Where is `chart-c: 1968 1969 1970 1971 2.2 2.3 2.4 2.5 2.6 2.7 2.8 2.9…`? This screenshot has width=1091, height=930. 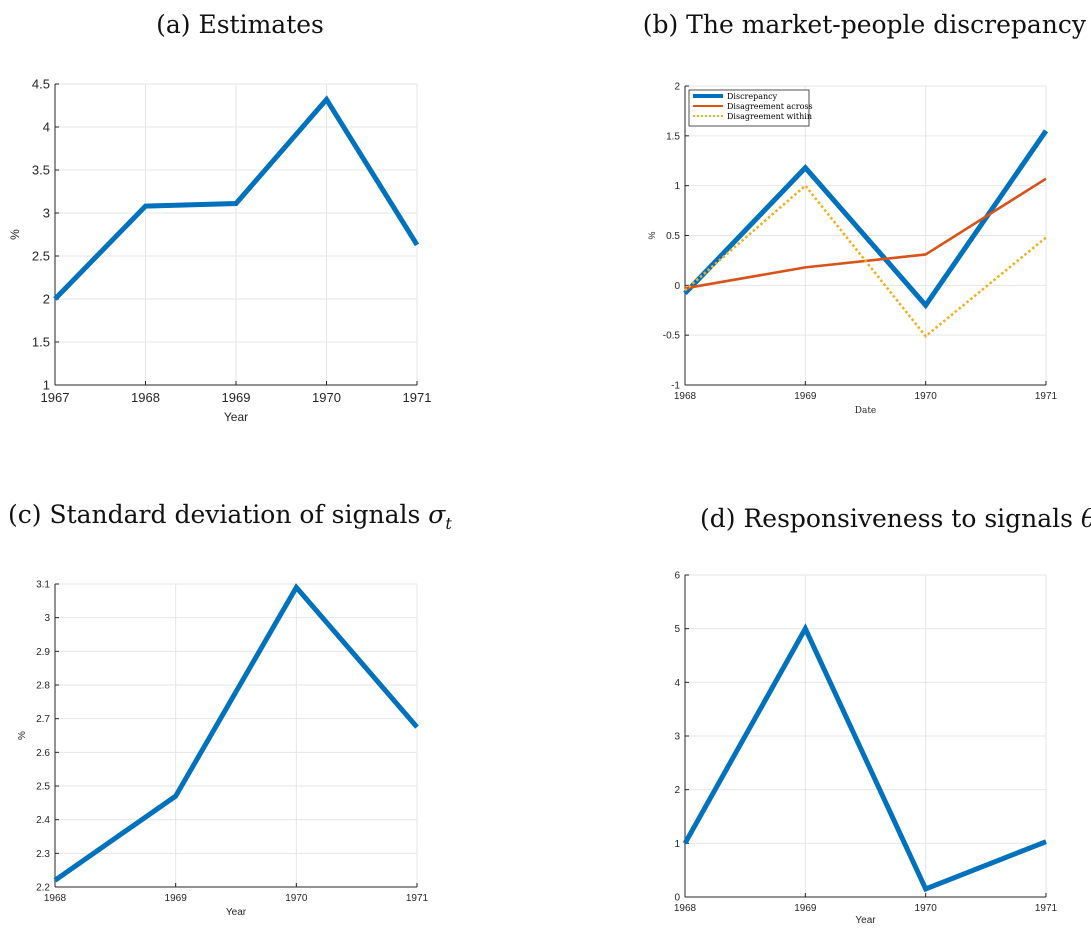 chart-c: 1968 1969 1970 1971 2.2 2.3 2.4 2.5 2.6 2.7 2.8 2.9… is located at coordinates (223, 749).